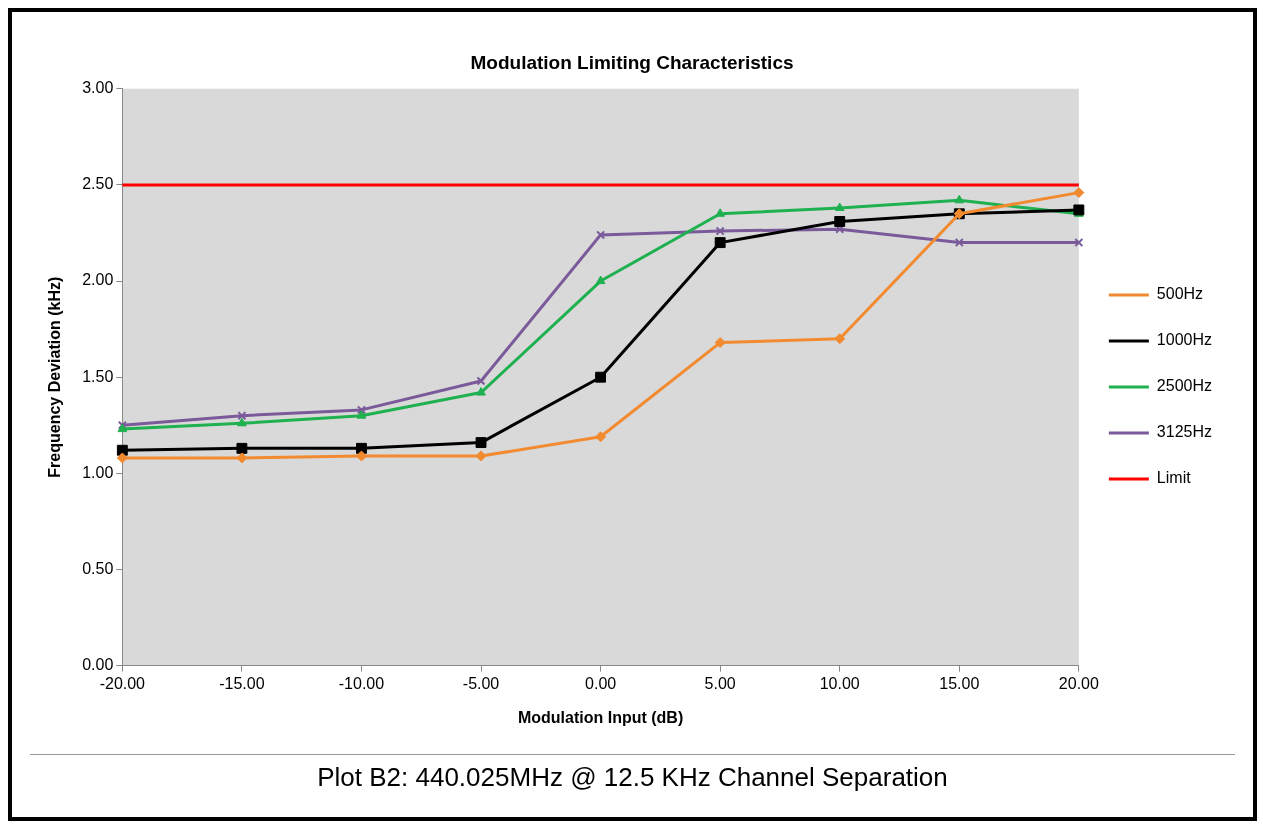  What do you see at coordinates (1180, 294) in the screenshot?
I see `legend-label: 500Hz` at bounding box center [1180, 294].